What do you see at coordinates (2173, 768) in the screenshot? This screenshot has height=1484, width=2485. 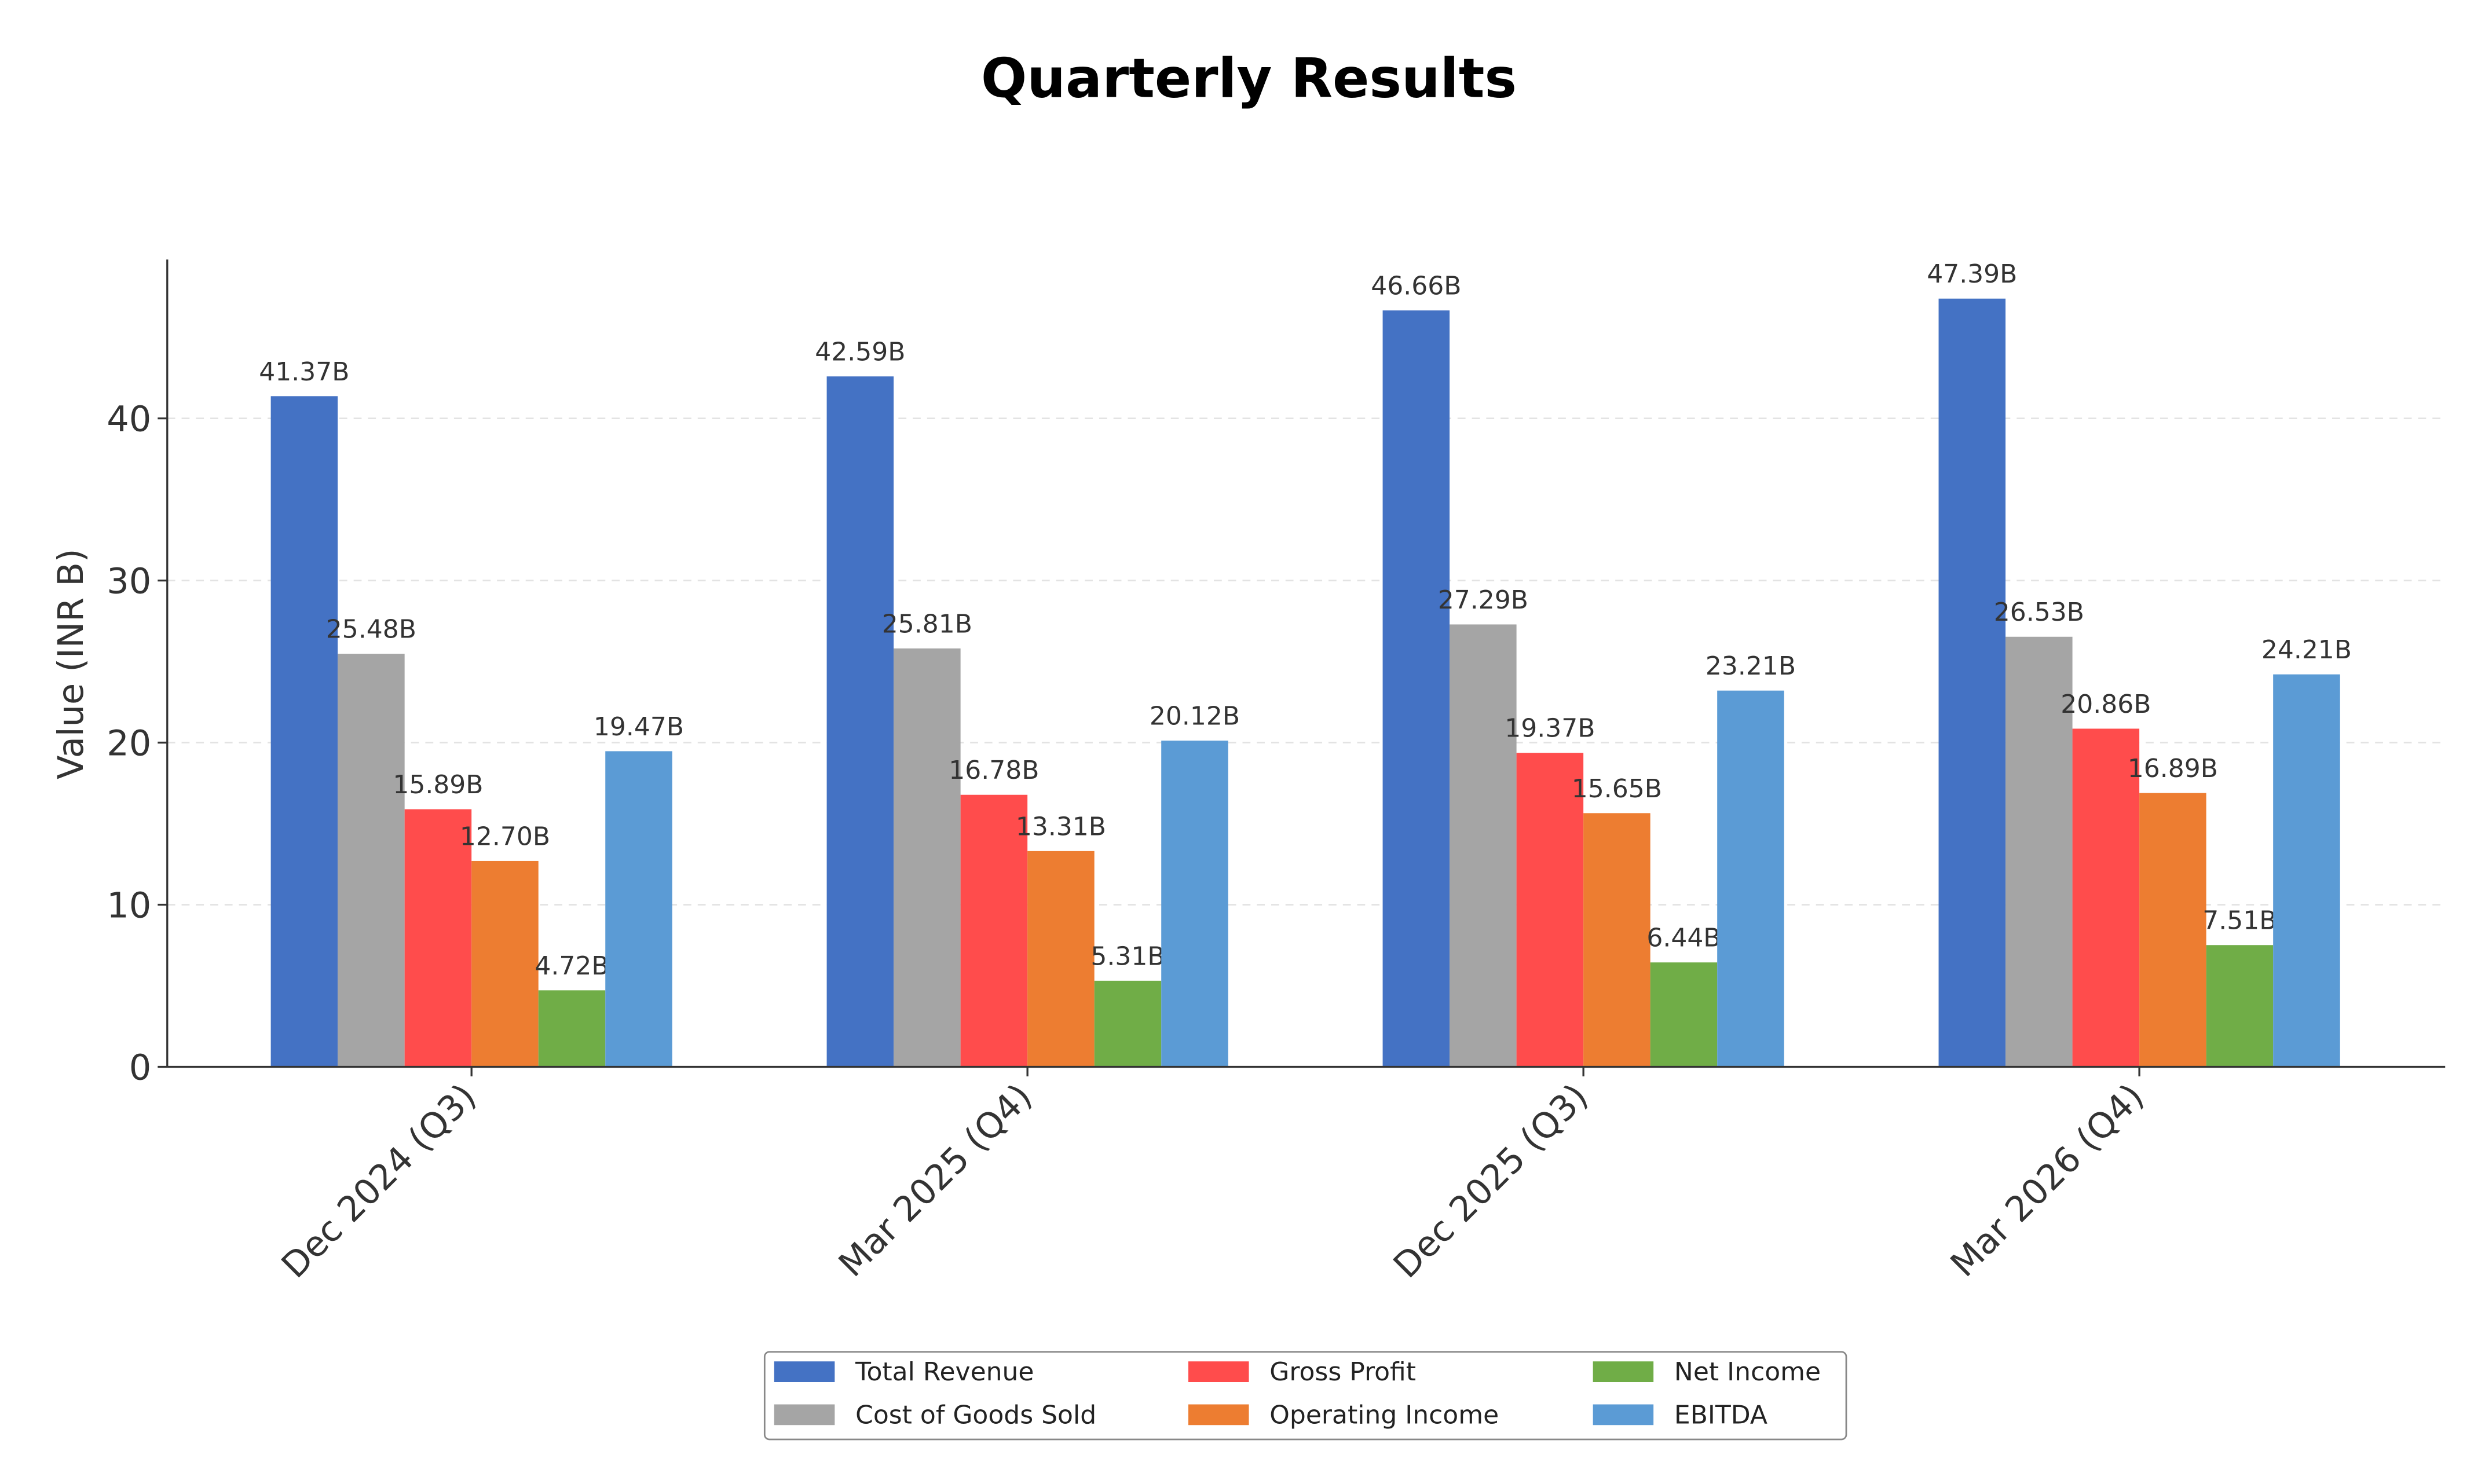 I see `data-label: 16.89B` at bounding box center [2173, 768].